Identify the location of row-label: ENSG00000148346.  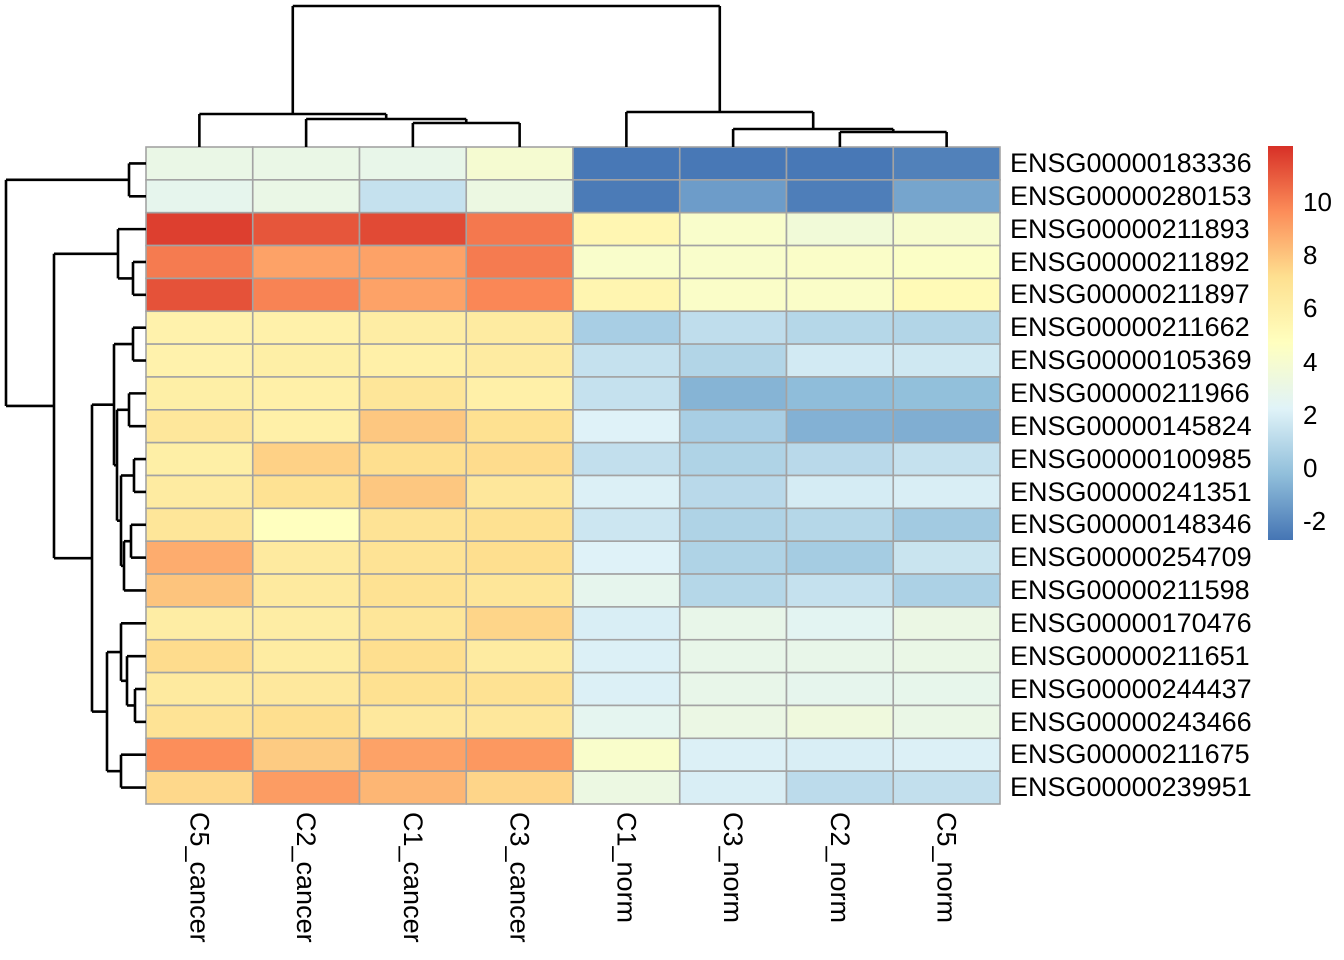
(1131, 524).